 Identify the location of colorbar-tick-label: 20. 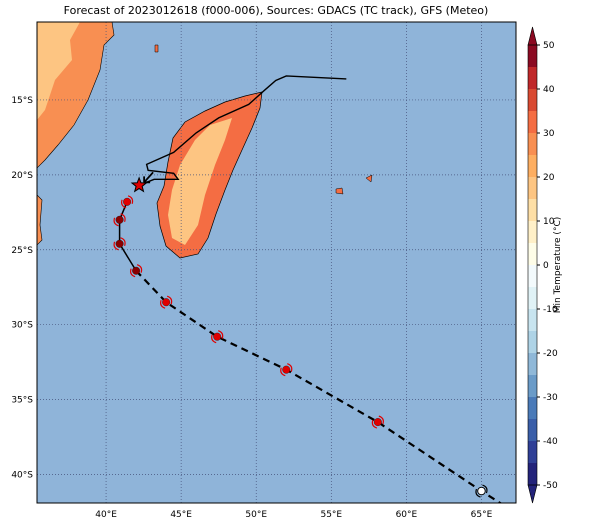
(549, 178).